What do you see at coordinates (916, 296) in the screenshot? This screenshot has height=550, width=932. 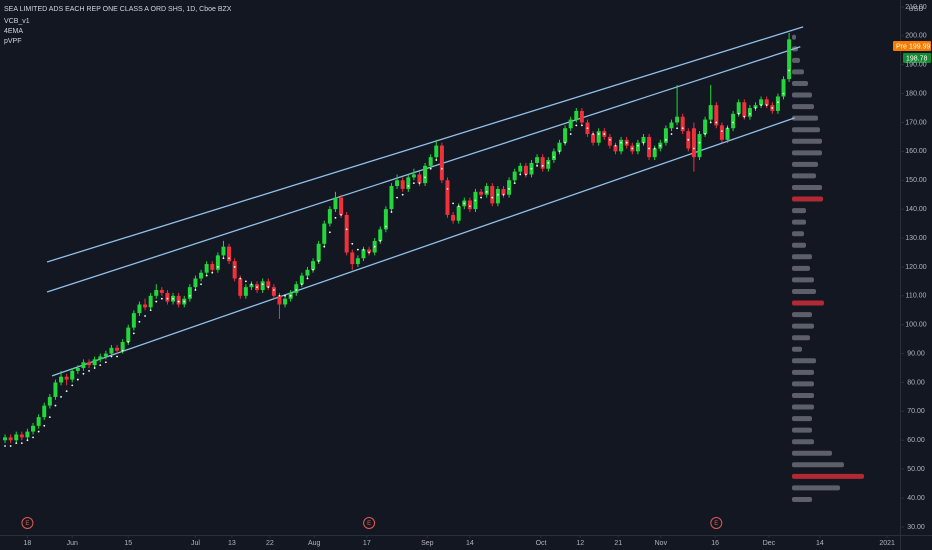 I see `y-tick-label: 110.00` at bounding box center [916, 296].